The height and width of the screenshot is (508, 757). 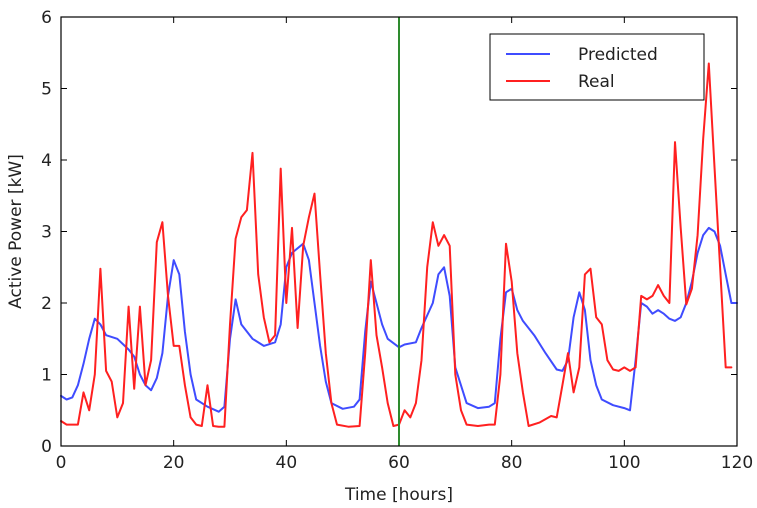 I want to click on legend: Predicted Real, so click(x=597, y=67).